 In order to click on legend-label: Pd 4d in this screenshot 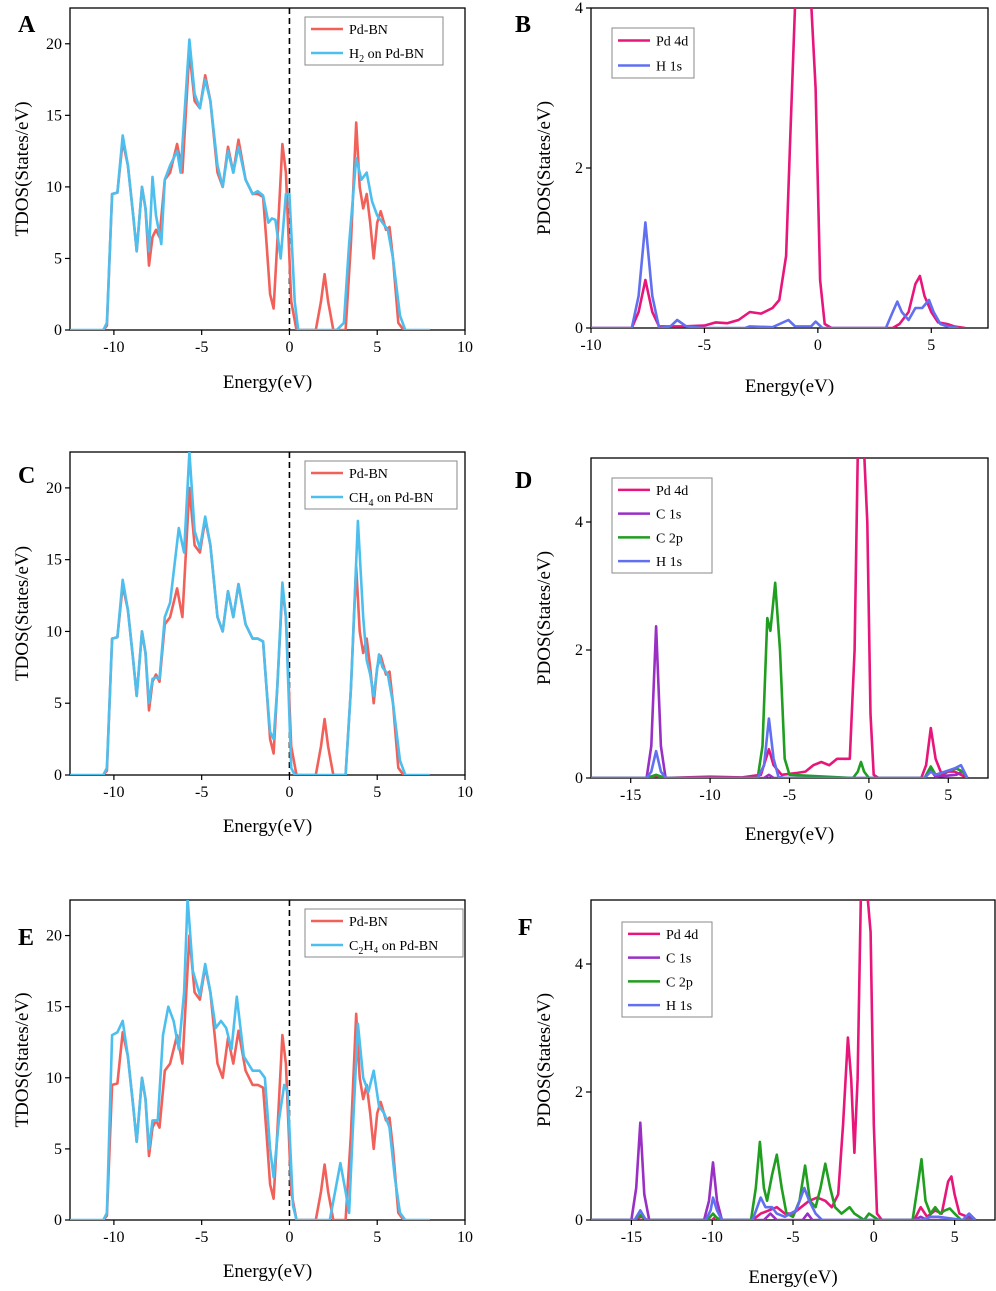, I will do `click(672, 491)`.